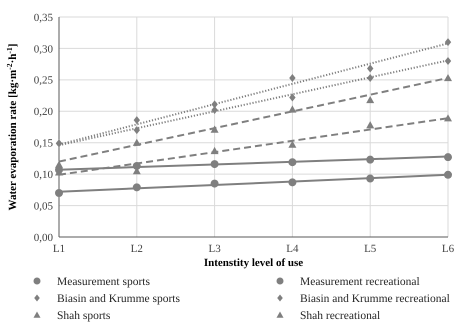 The image size is (466, 327). What do you see at coordinates (44, 112) in the screenshot?
I see `y-tick-label: 0,20` at bounding box center [44, 112].